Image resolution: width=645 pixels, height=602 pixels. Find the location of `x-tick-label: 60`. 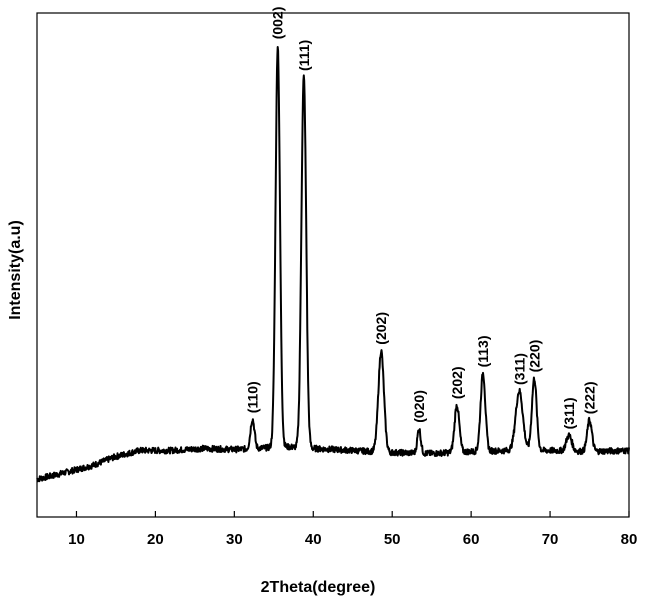

x-tick-label: 60 is located at coordinates (471, 539).